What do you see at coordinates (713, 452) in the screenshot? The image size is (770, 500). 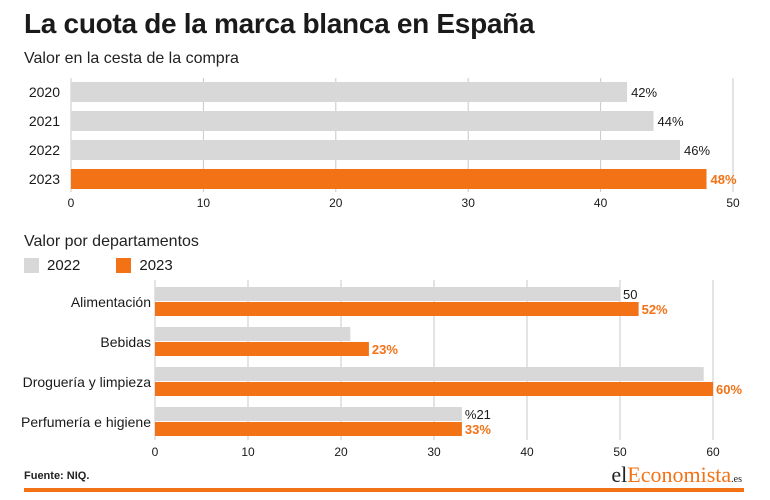 I see `x-tick-label: 60` at bounding box center [713, 452].